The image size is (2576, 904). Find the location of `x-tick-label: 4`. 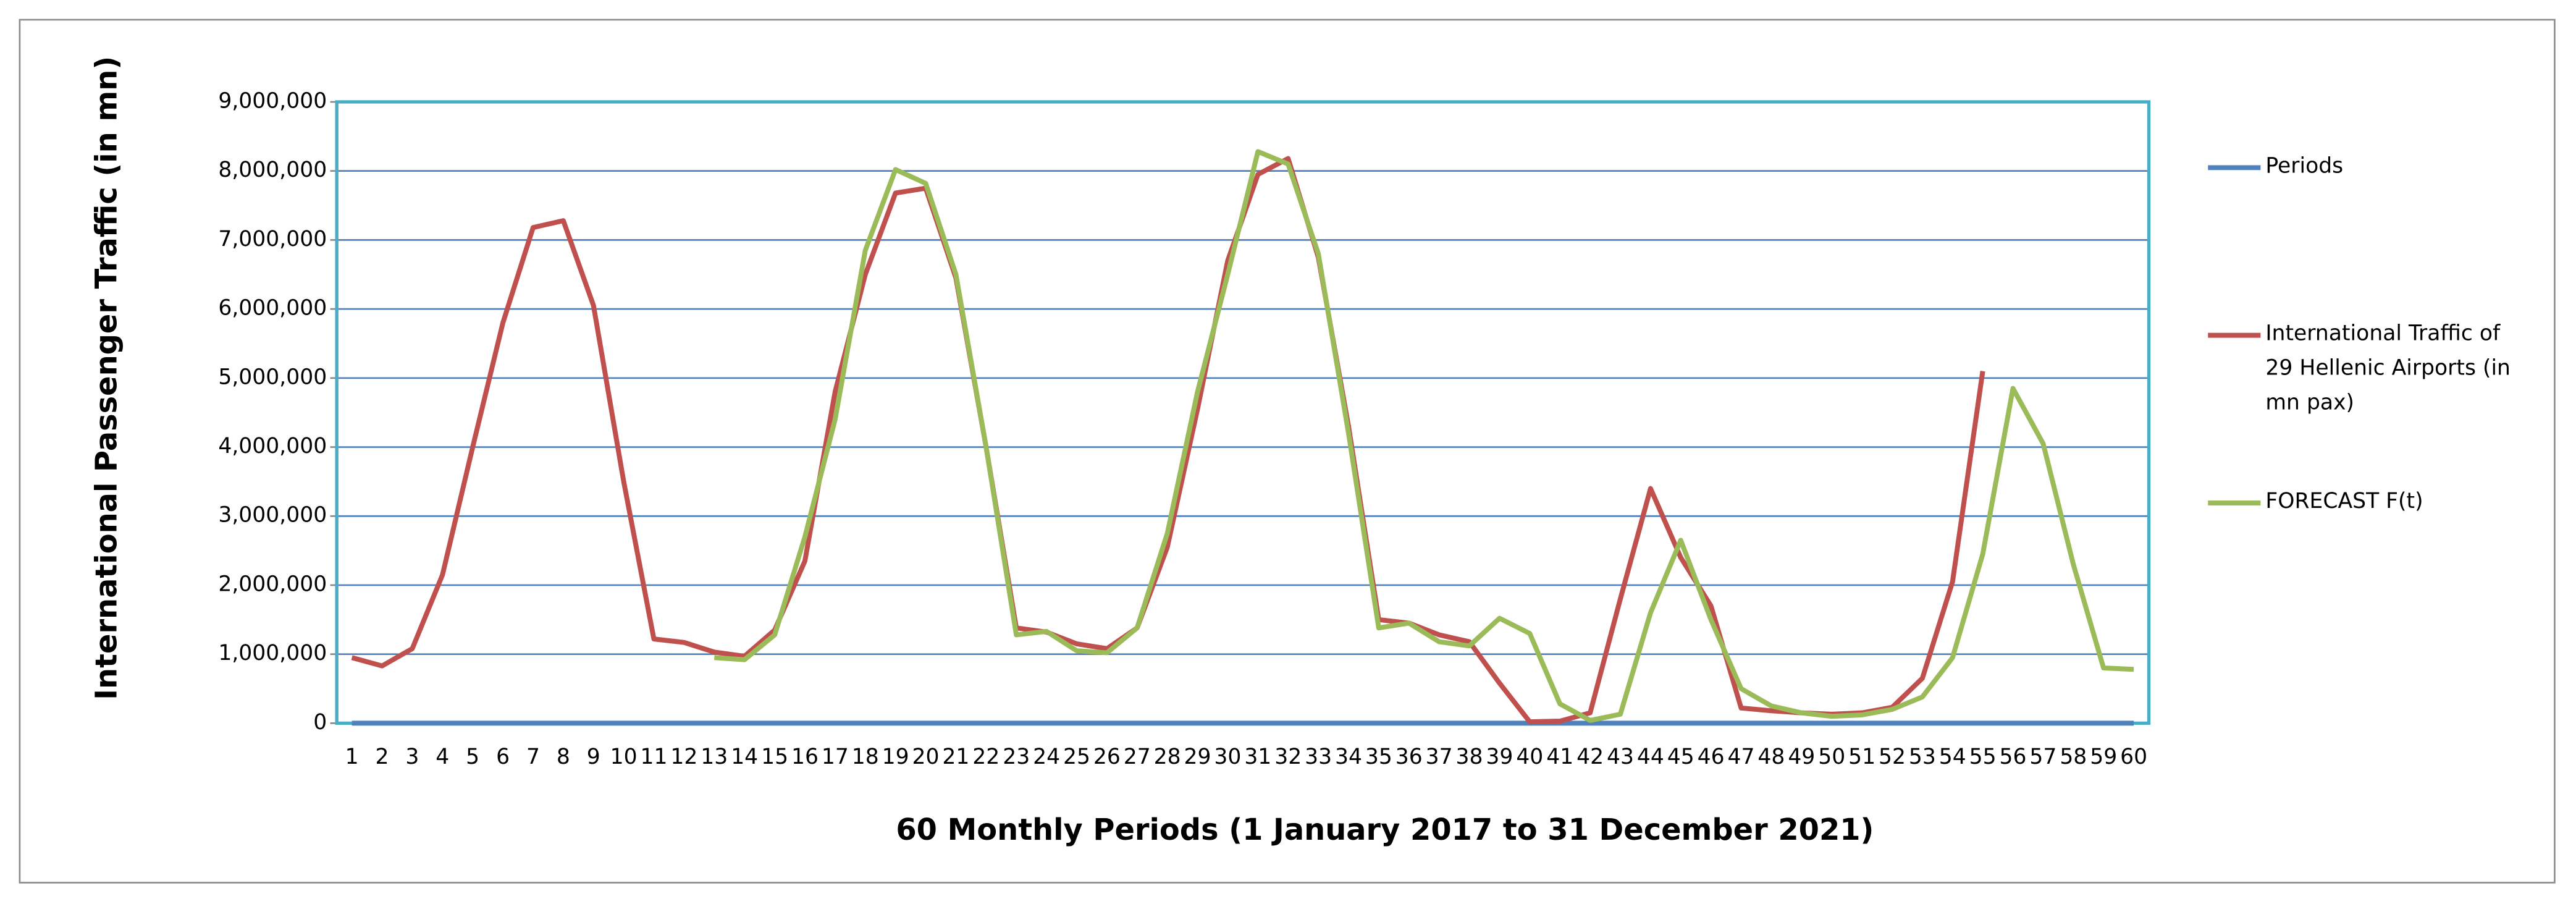

x-tick-label: 4 is located at coordinates (442, 757).